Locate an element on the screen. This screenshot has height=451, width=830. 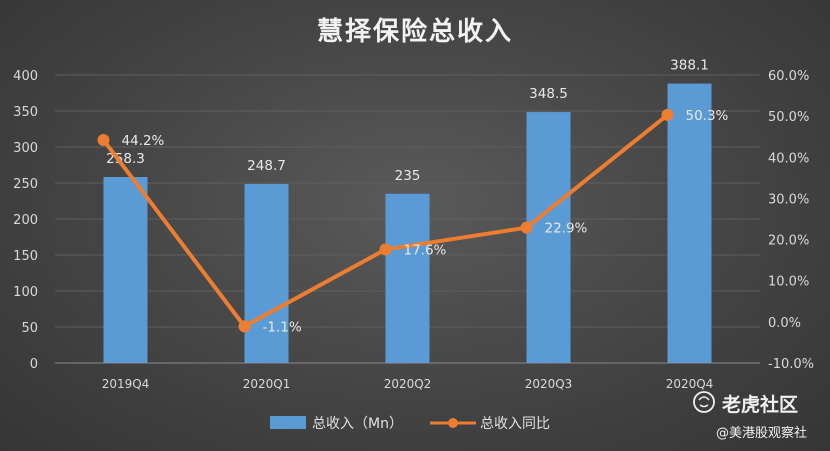
category-label: 2020Q2 is located at coordinates (408, 384).